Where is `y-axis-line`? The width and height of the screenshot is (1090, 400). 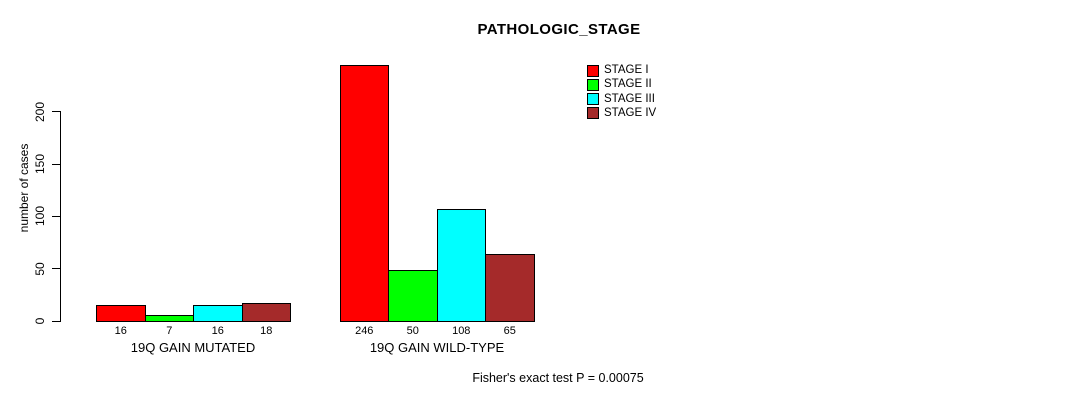
y-axis-line is located at coordinates (60, 216).